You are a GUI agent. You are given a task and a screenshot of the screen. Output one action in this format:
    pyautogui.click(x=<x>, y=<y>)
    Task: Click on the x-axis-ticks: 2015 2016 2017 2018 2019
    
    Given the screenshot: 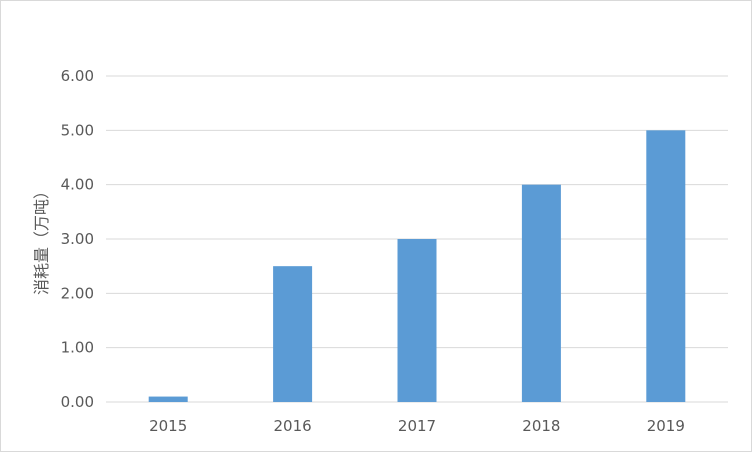 What is the action you would take?
    pyautogui.click(x=417, y=426)
    